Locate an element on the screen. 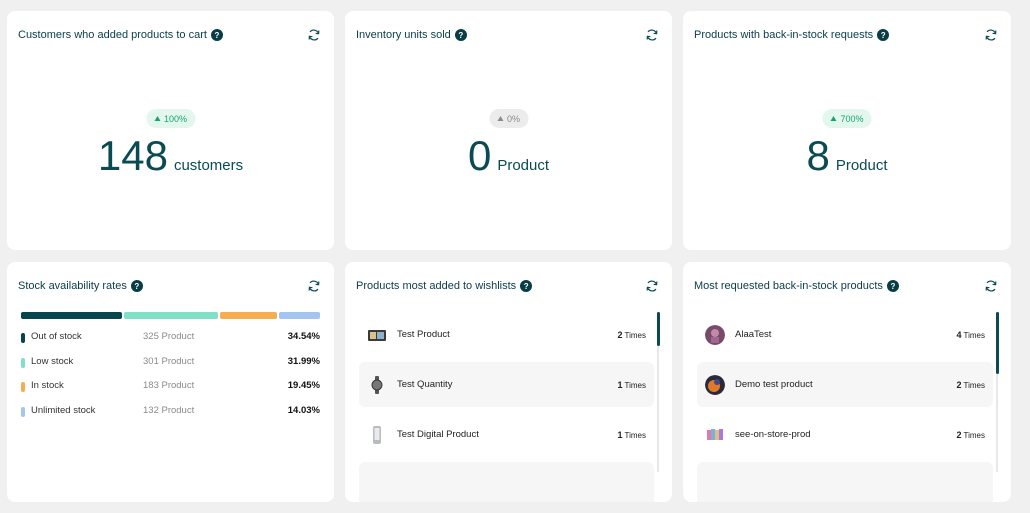 This screenshot has width=1030, height=513. legend-row-unlimited-stock: Unlimited stock 132 Product 14.03% is located at coordinates (170, 415).